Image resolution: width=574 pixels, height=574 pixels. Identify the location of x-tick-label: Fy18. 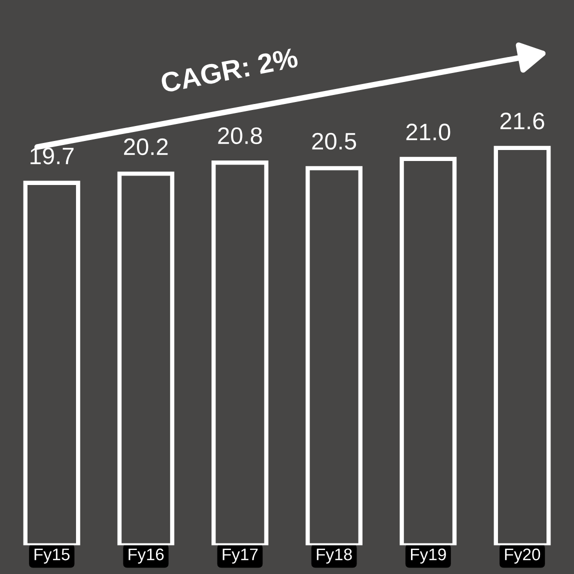
(334, 556).